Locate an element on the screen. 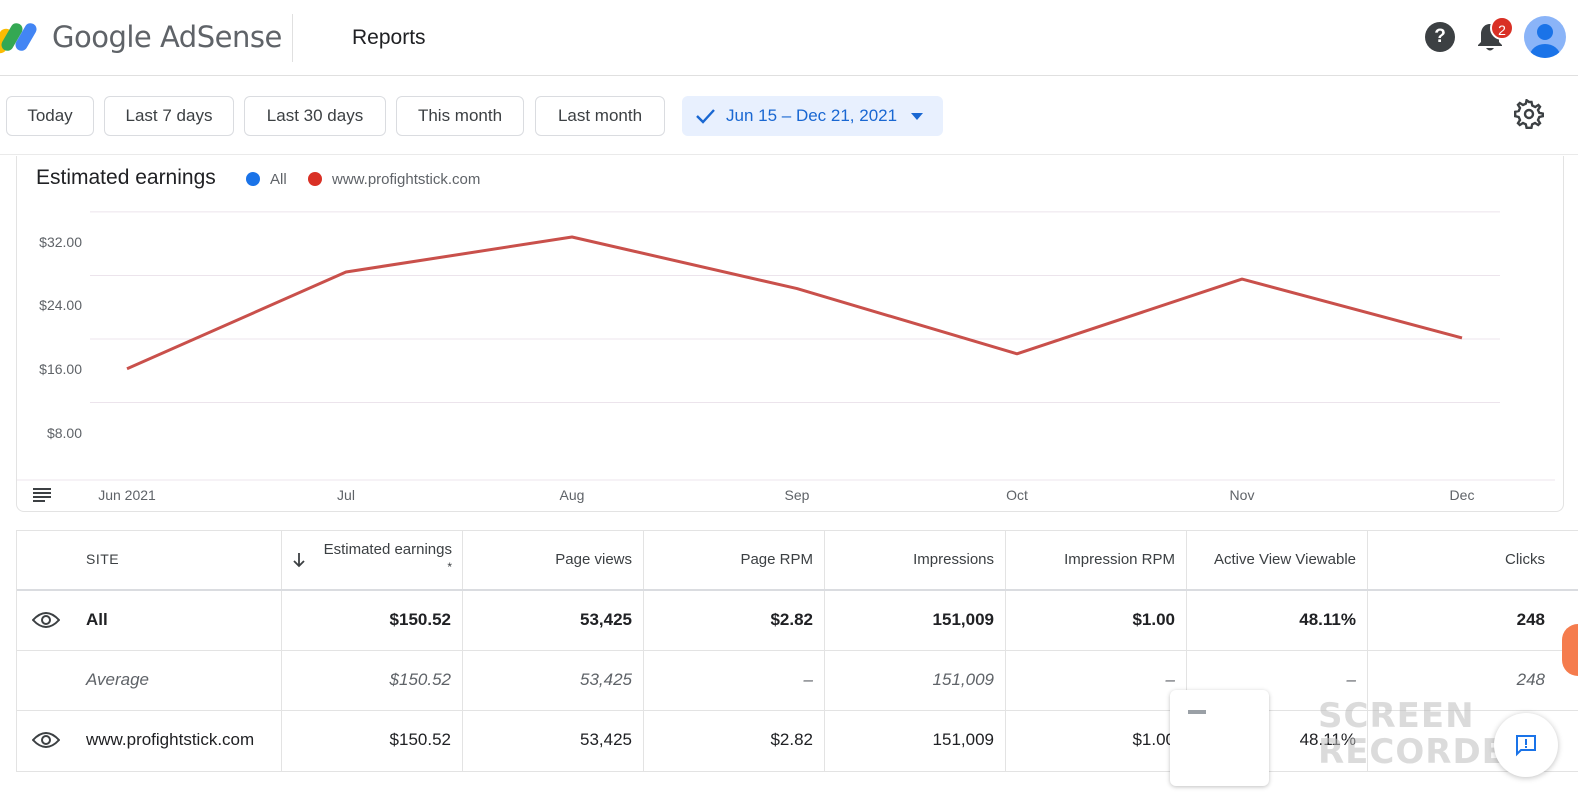  settings-gear-icon is located at coordinates (1529, 114).